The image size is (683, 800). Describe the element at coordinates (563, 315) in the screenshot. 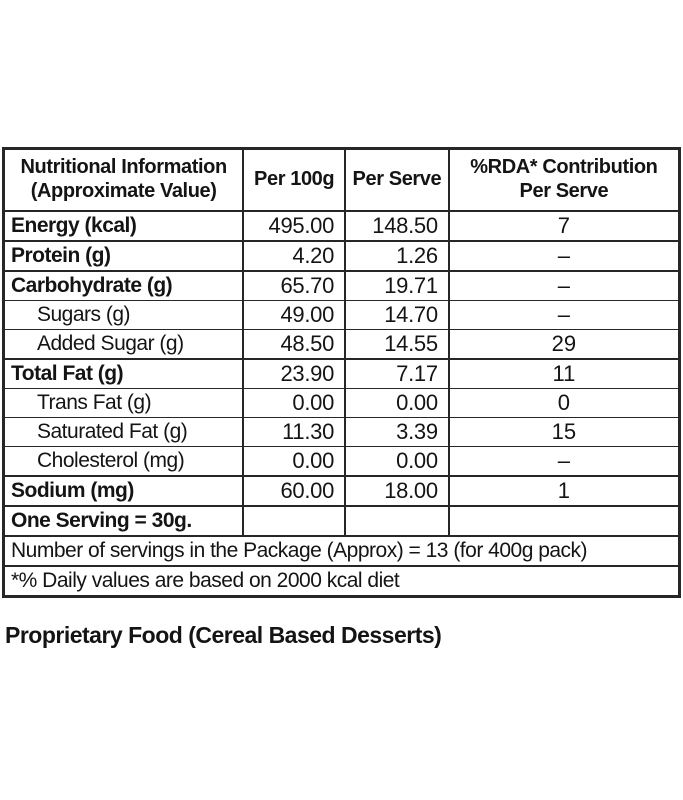

I see `sugars-rda: –` at that location.